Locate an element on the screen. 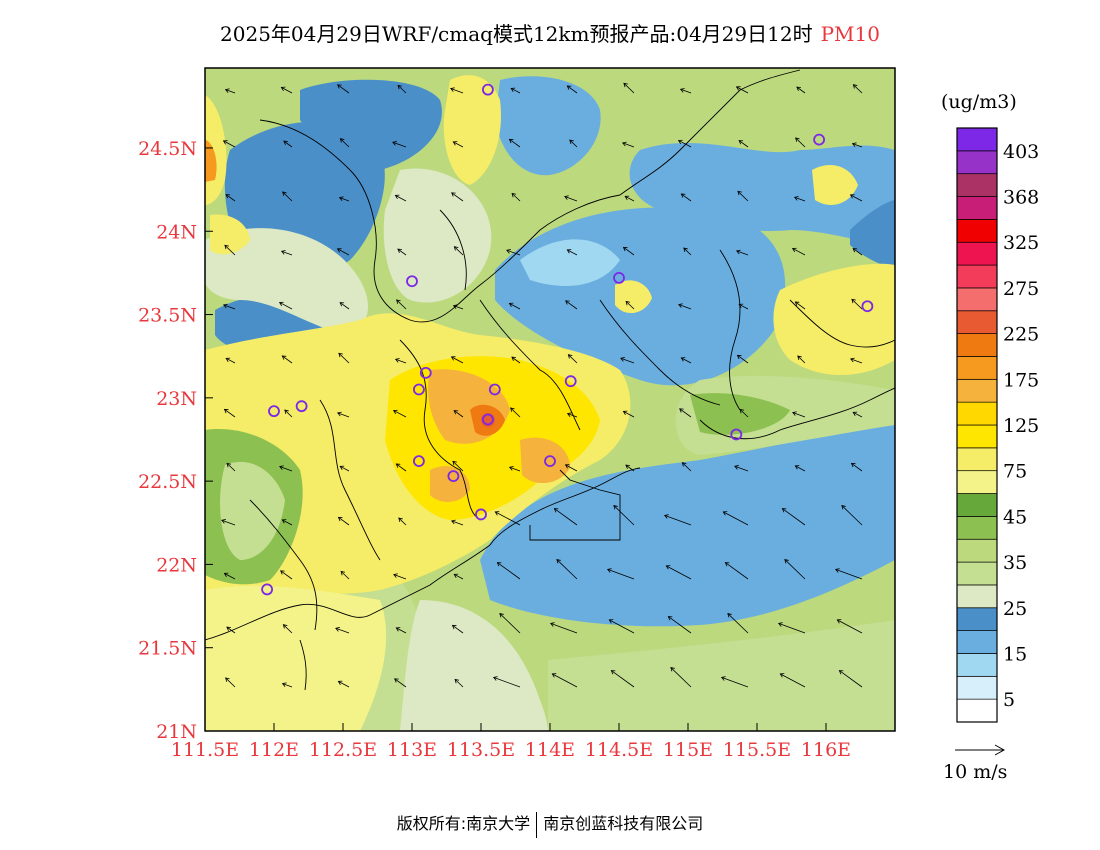  colorbar-label: 125 is located at coordinates (1021, 426).